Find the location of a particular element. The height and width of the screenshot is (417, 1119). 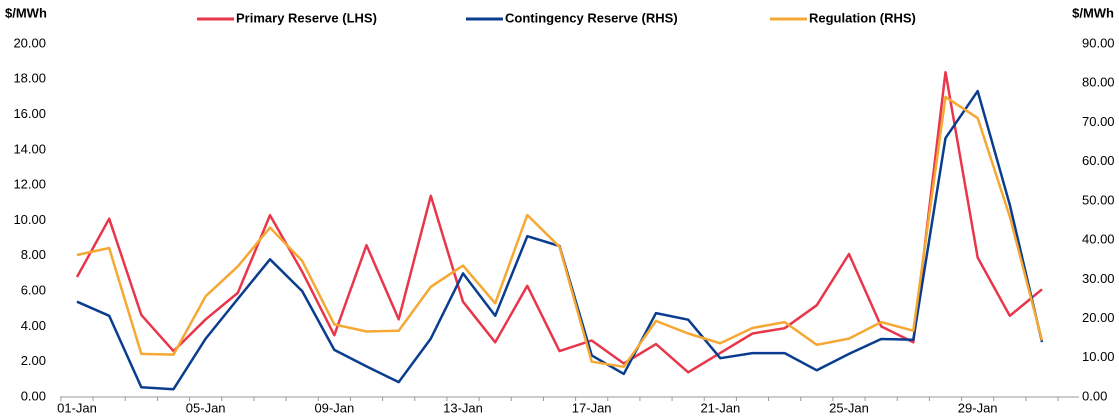

y2-tick-label: 90.00 is located at coordinates (1098, 42).